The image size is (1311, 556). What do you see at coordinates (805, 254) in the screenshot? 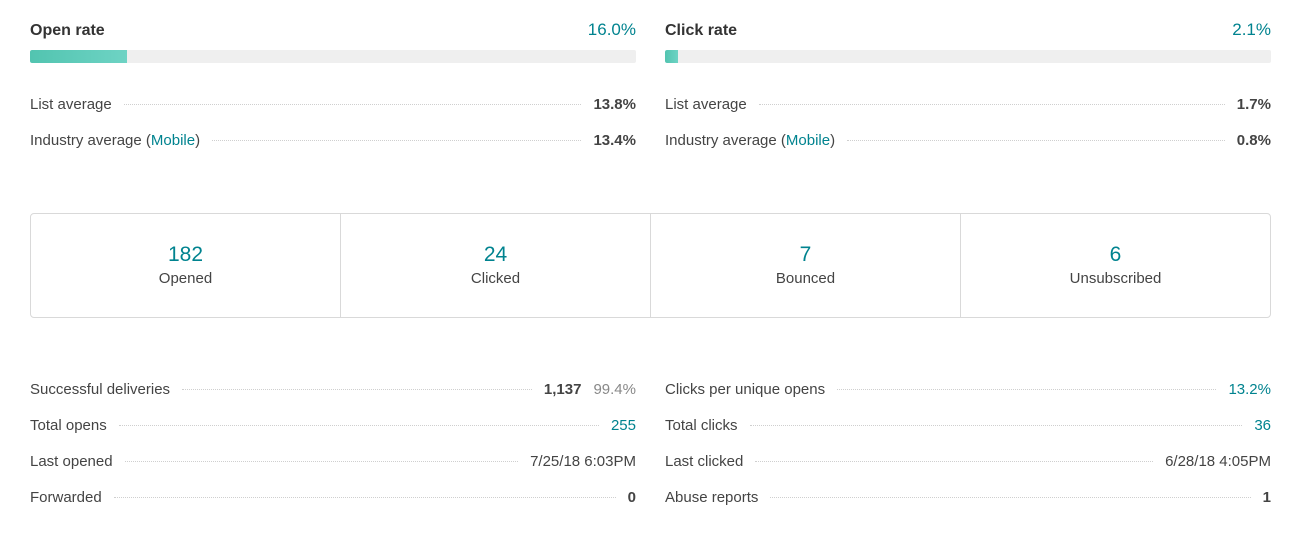
I see `stat-number: 7` at bounding box center [805, 254].